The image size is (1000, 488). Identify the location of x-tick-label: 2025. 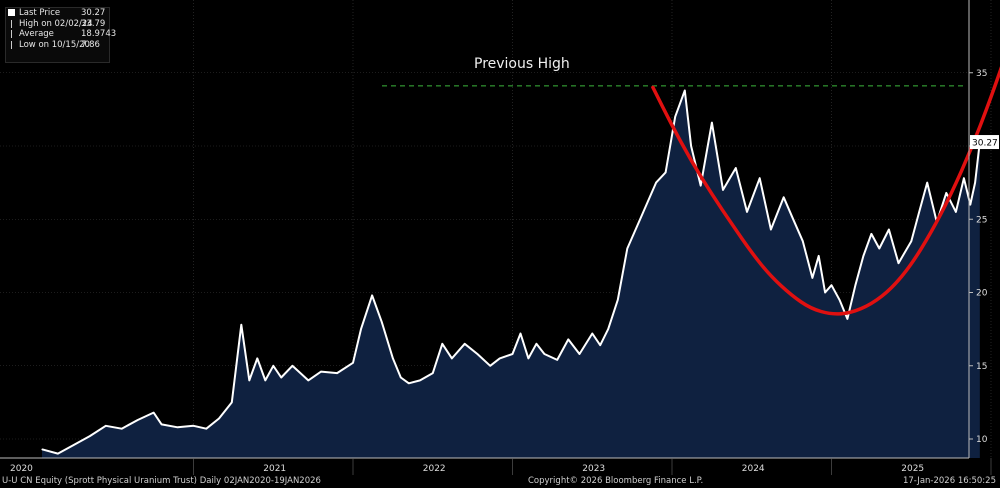
(912, 469).